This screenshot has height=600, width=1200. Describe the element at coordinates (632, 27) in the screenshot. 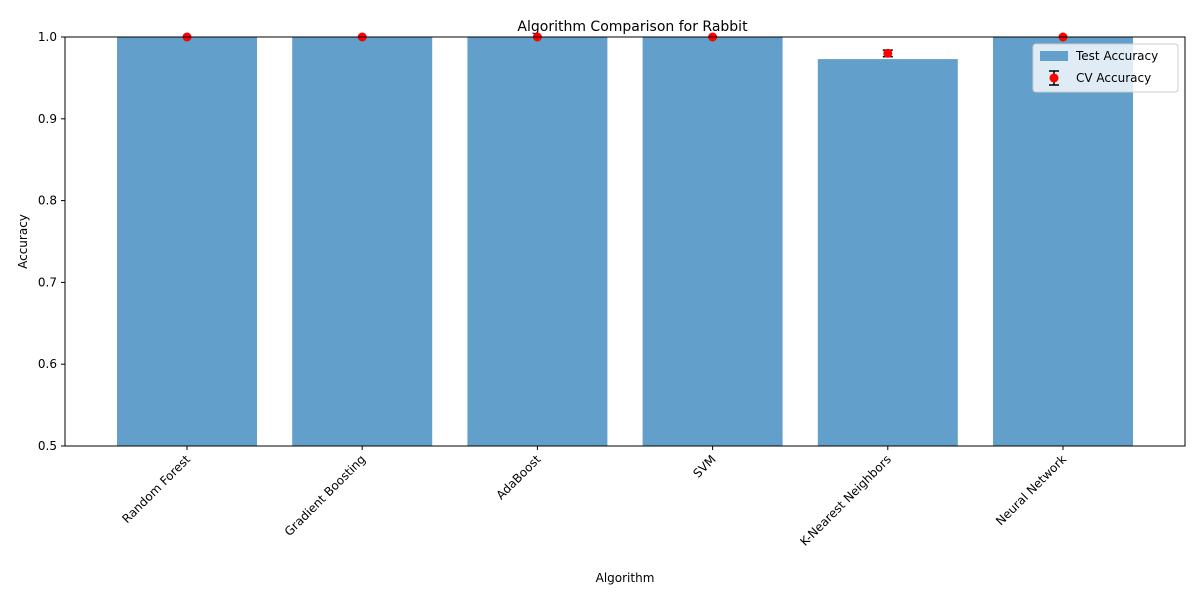

I see `chart-title: Algorithm Comparison for Rabbit` at that location.